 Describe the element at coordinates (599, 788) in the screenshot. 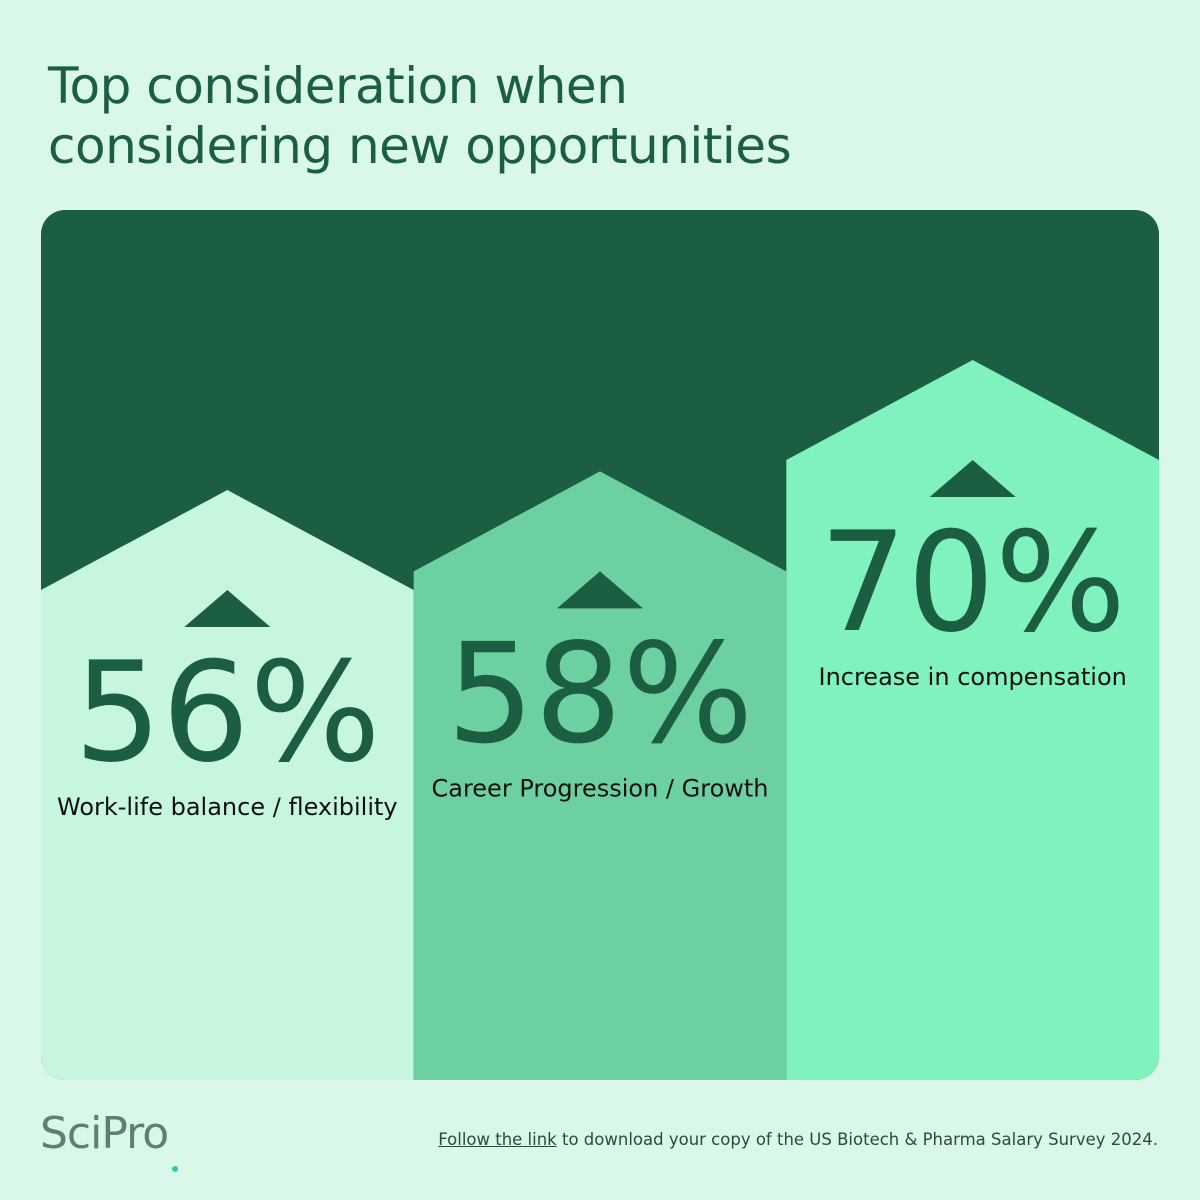

I see `category-label-2: Career Progression / Growth` at that location.